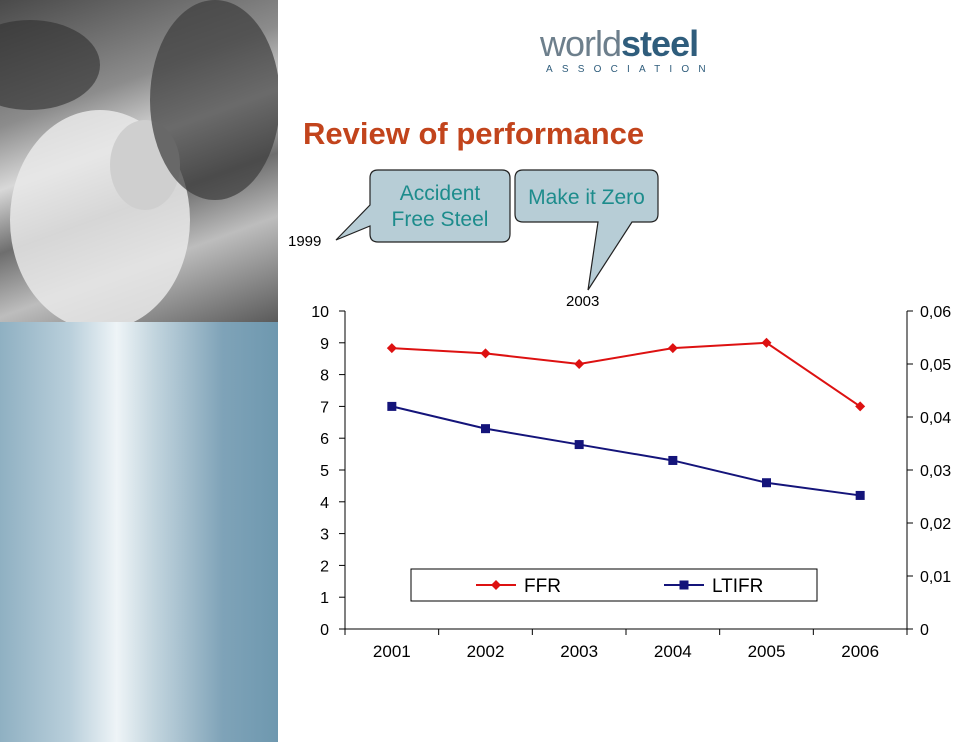 Image resolution: width=960 pixels, height=742 pixels. What do you see at coordinates (660, 43) in the screenshot?
I see `logo-word-bold: steel` at bounding box center [660, 43].